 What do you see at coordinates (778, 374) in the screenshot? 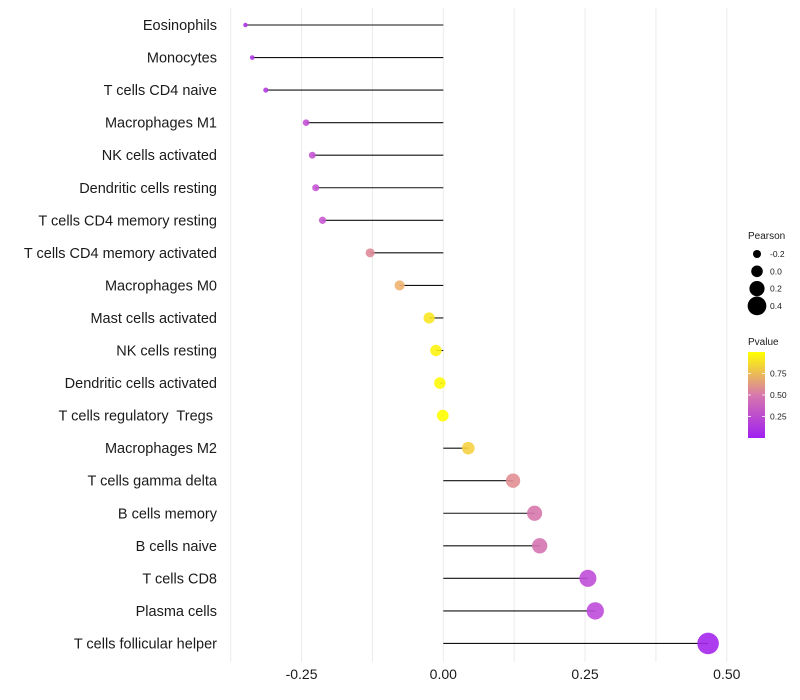
I see `color-tick-label: 0.75` at bounding box center [778, 374].